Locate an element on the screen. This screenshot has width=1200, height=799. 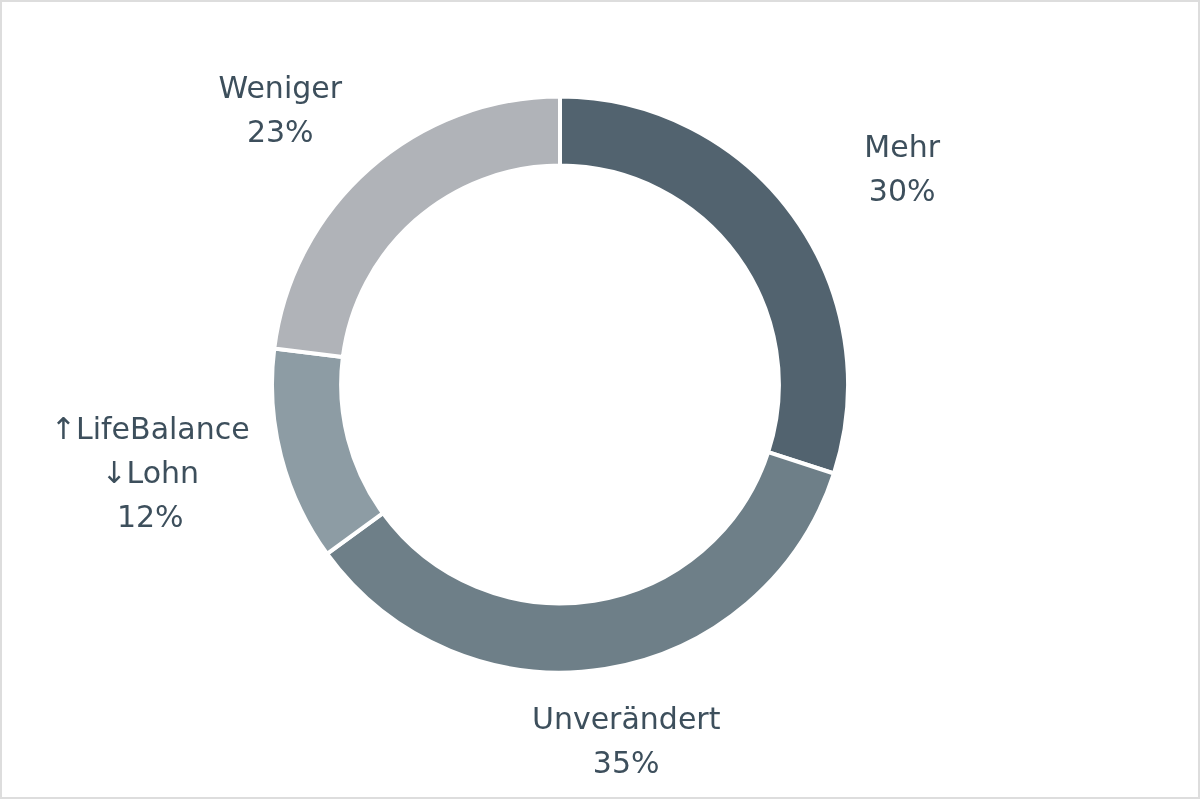
slice-label: Weniger is located at coordinates (280, 88).